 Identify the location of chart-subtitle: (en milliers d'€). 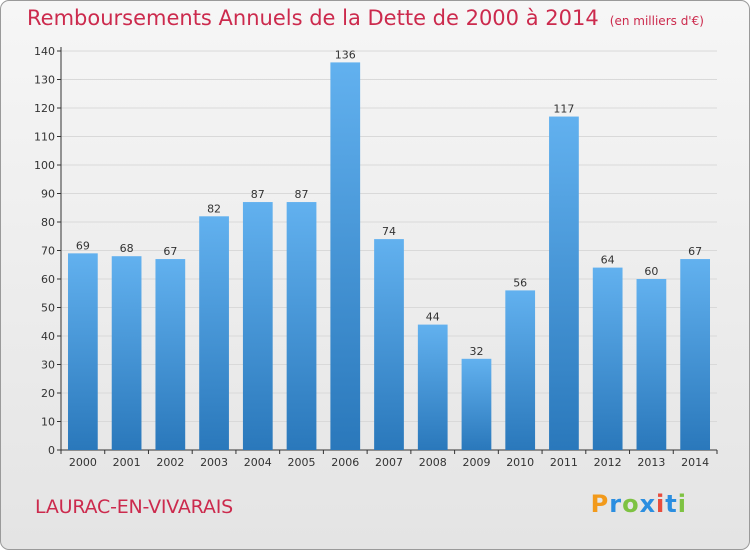
(656, 21).